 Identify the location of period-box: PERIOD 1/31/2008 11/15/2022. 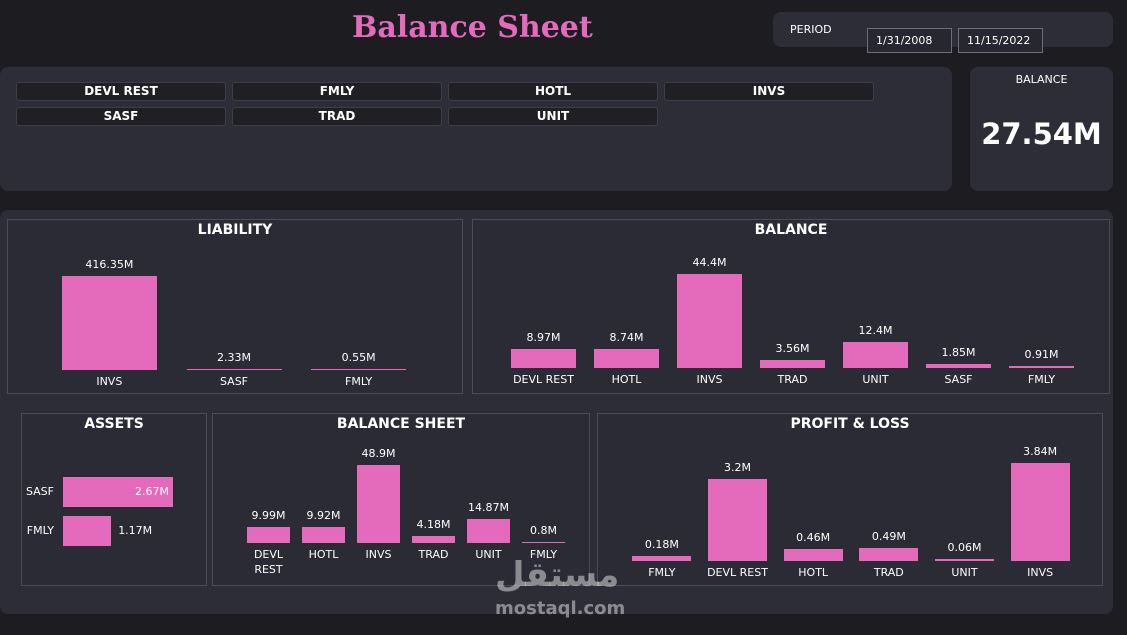
(943, 32).